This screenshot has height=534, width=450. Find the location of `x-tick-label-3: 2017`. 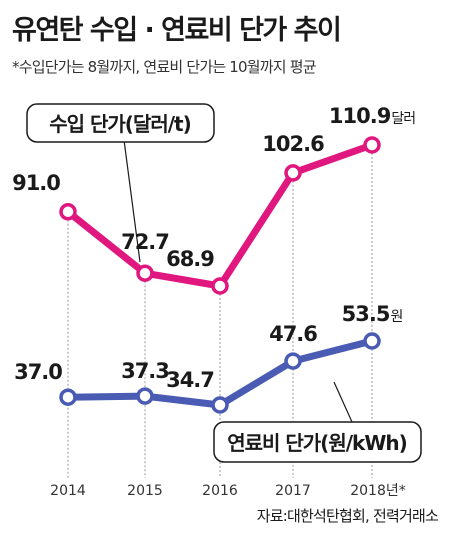

x-tick-label-3: 2017 is located at coordinates (293, 491).